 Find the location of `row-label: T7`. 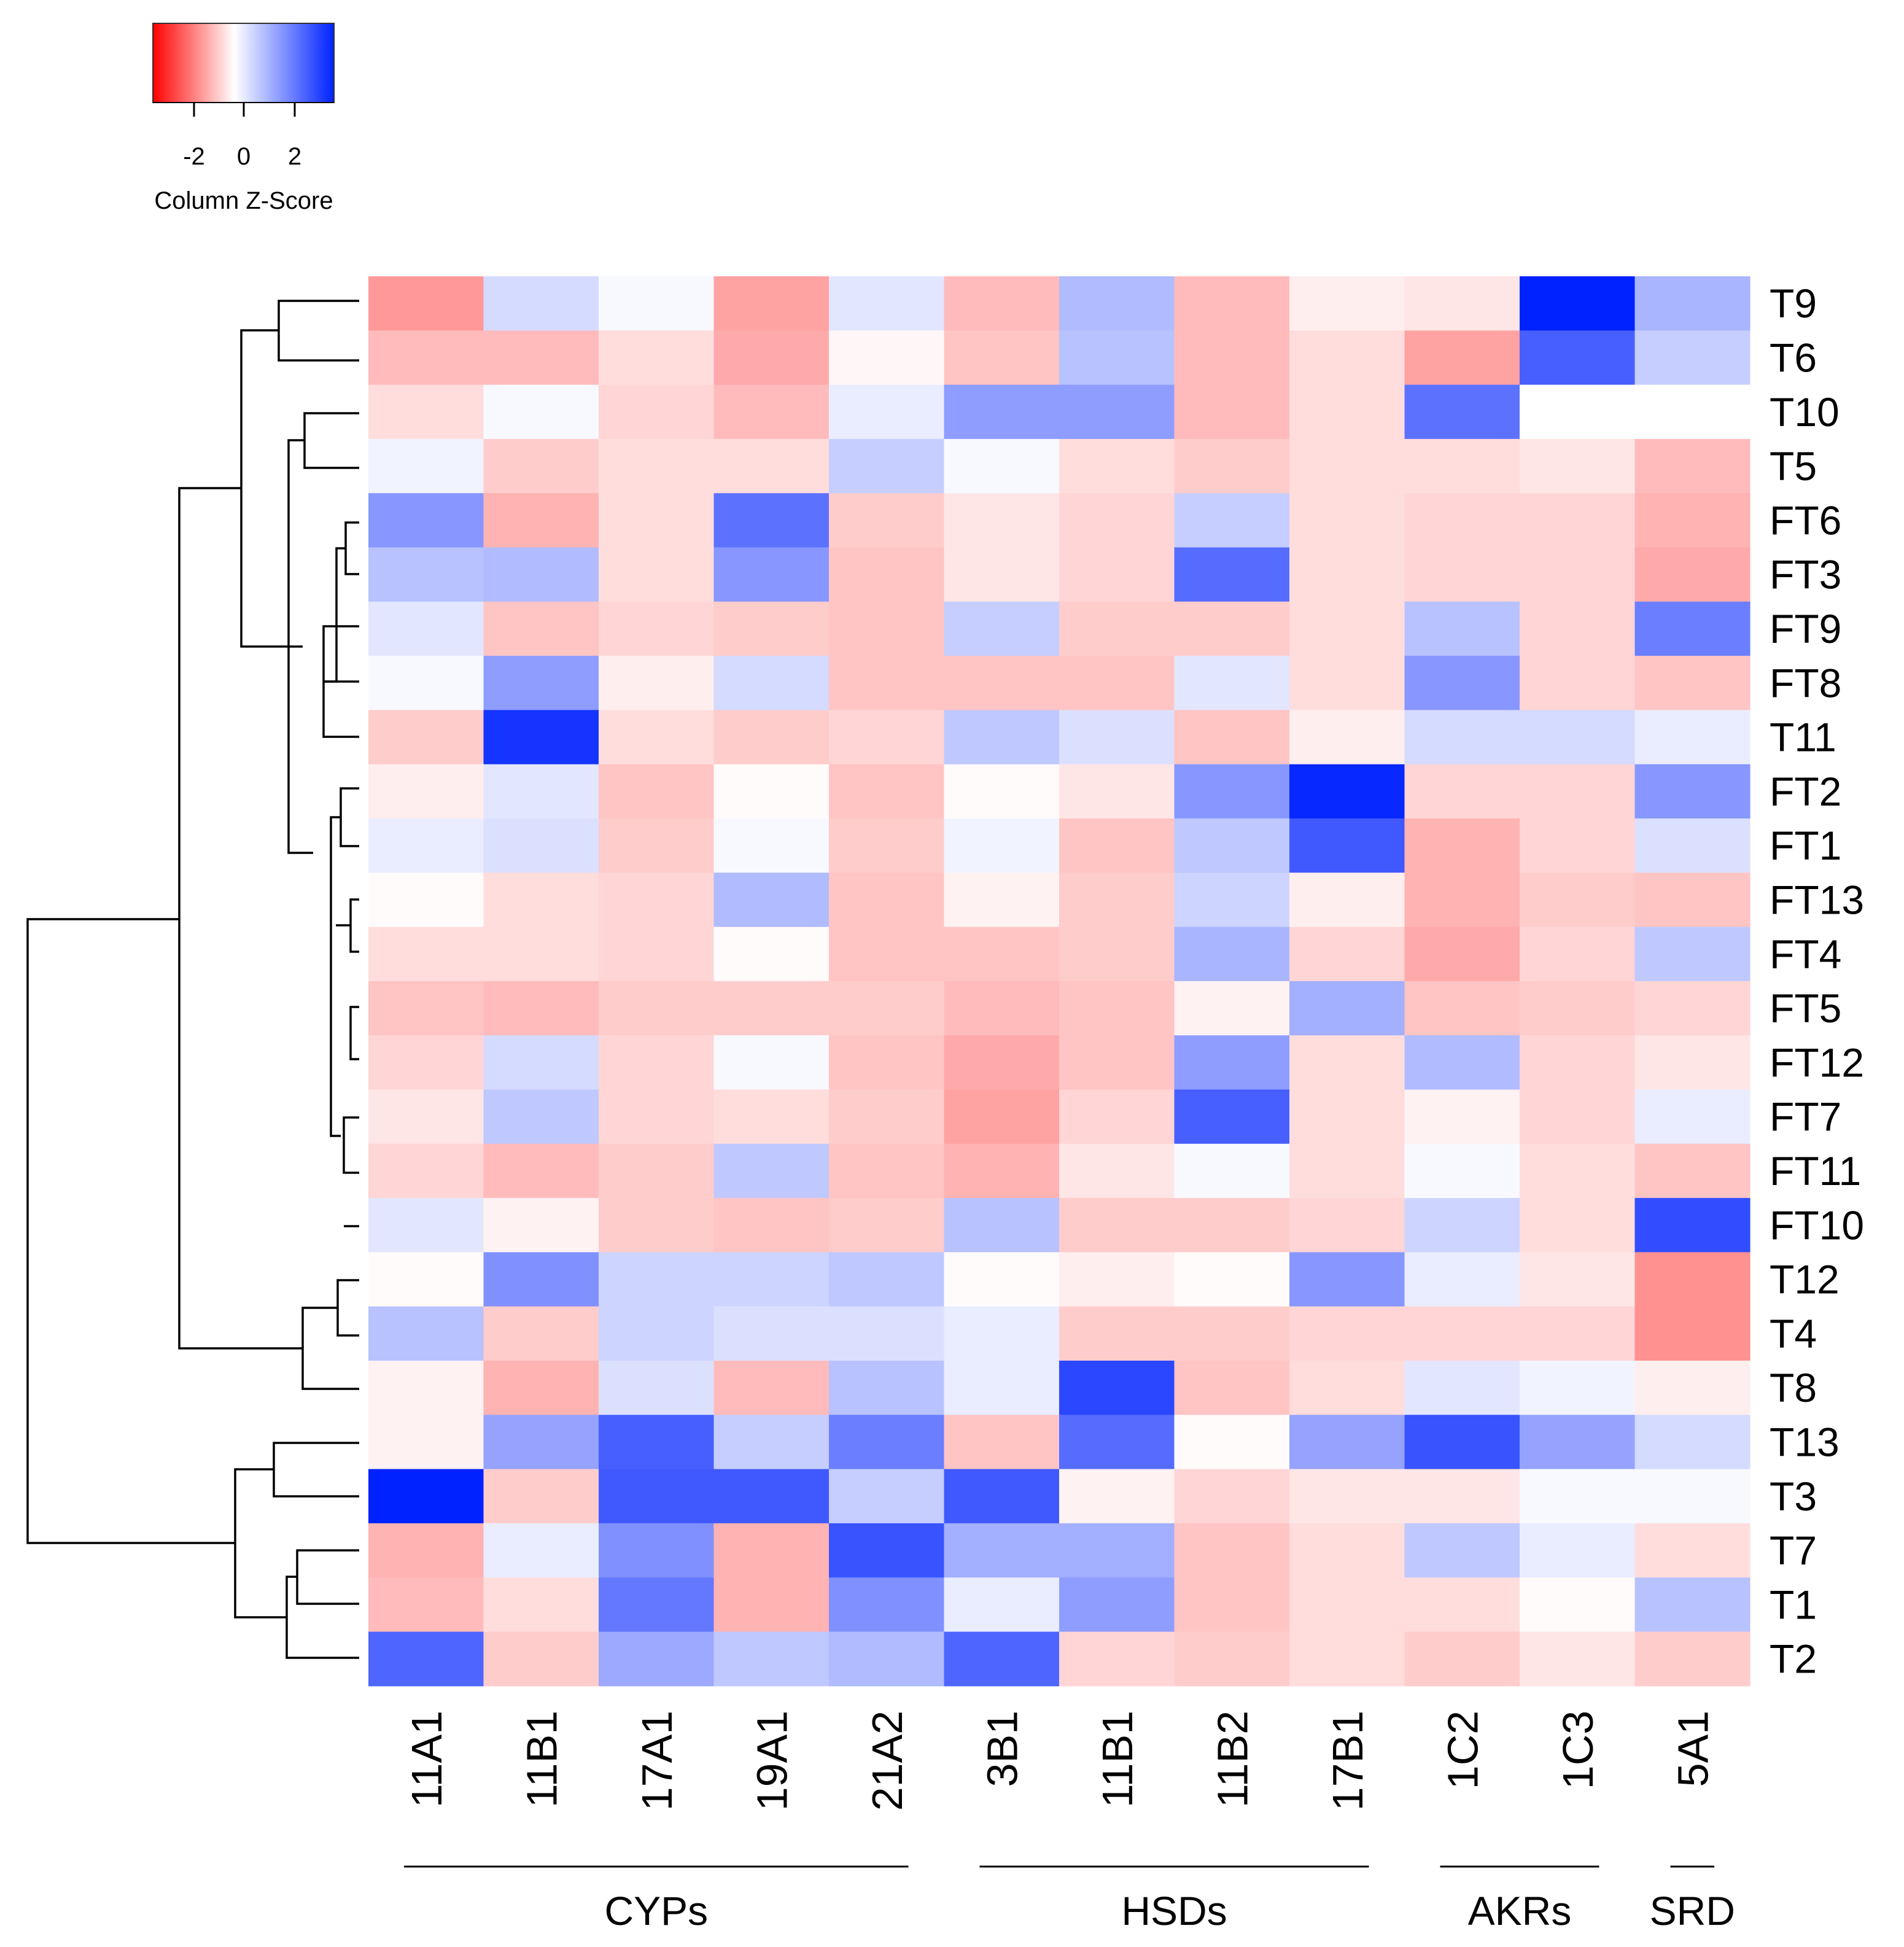

row-label: T7 is located at coordinates (1793, 1550).